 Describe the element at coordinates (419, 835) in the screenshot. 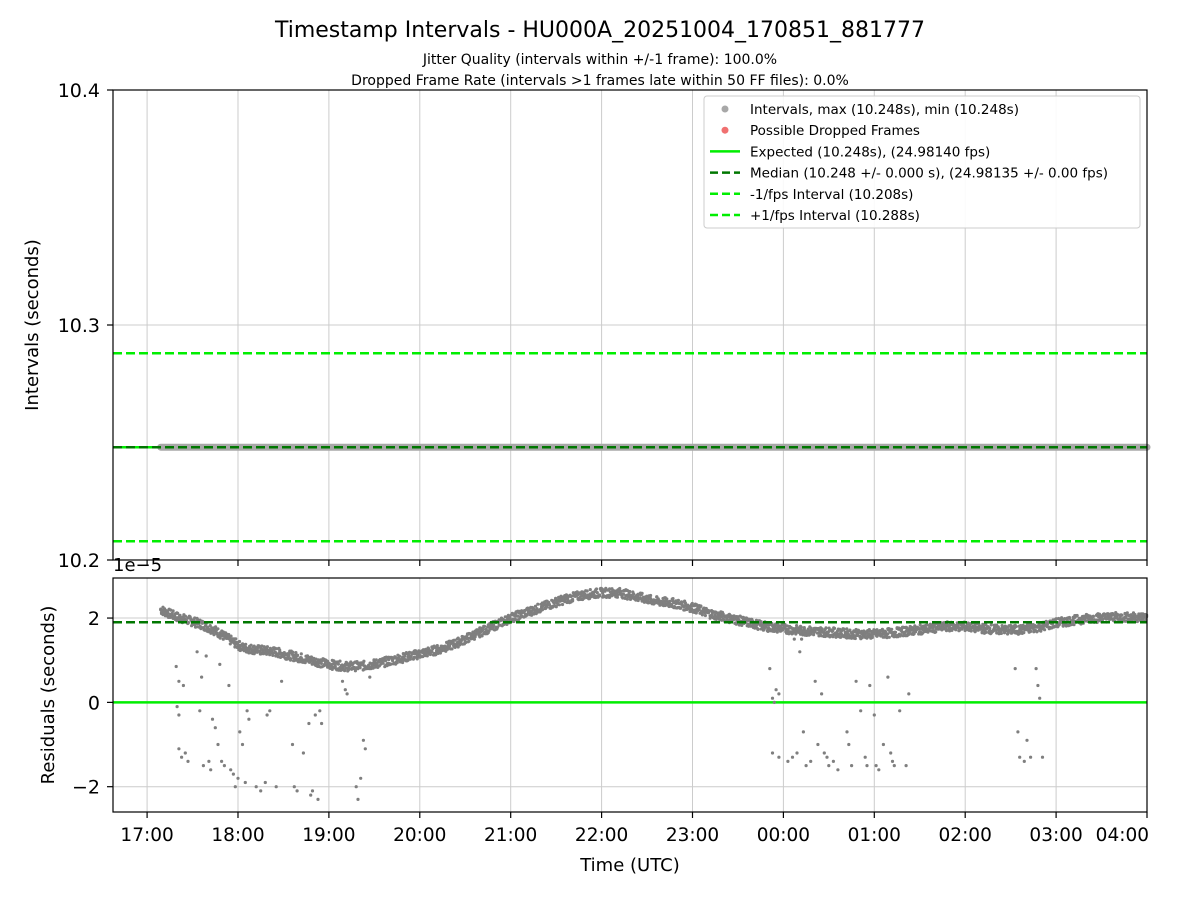

I see `xtick-label-3: 20:00` at that location.